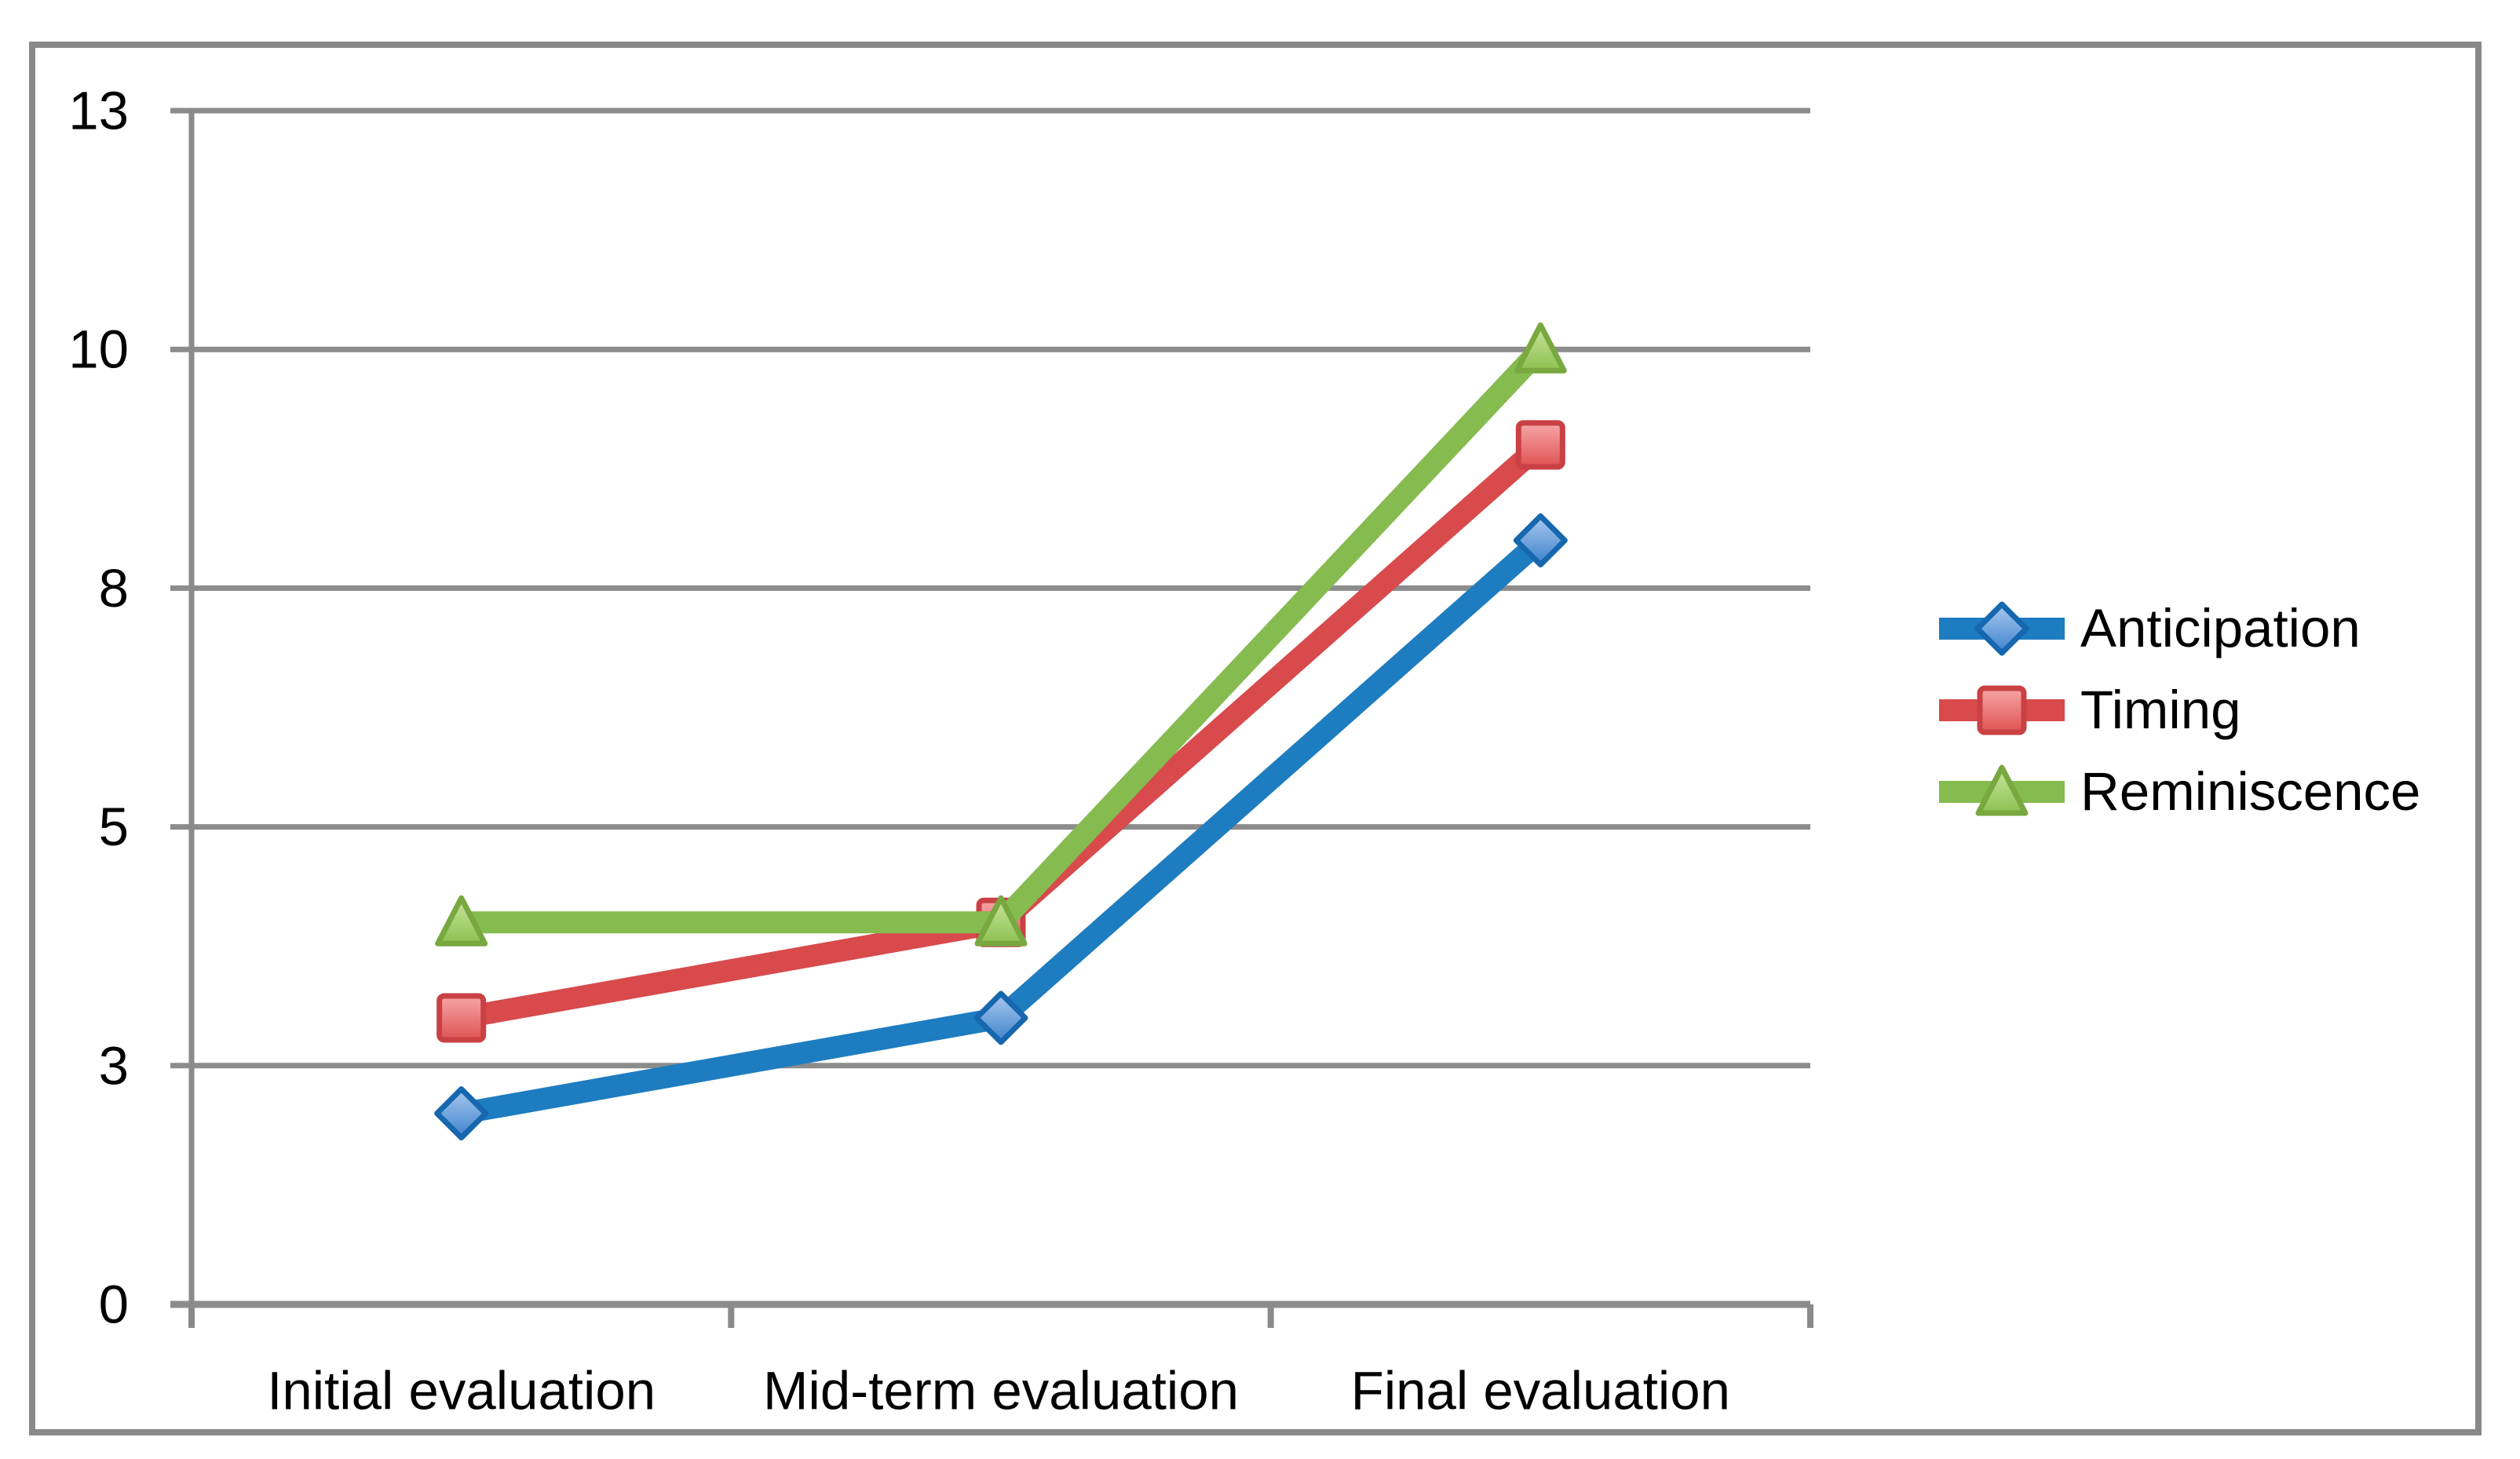 Image resolution: width=2520 pixels, height=1459 pixels. I want to click on legend-item-timing: Timing, so click(2179, 711).